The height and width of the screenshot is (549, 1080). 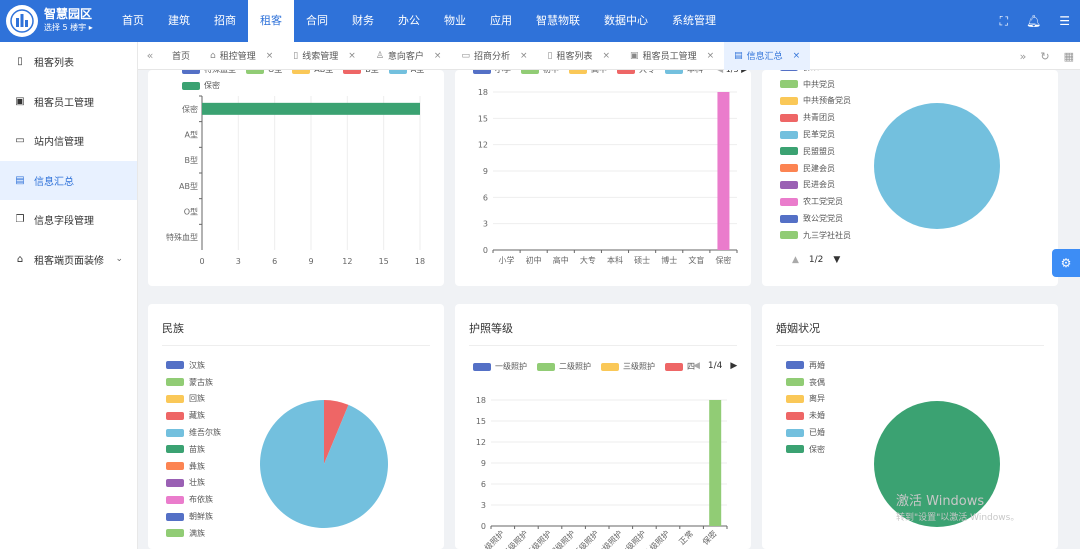 I want to click on nav-item-3: 租客, so click(x=271, y=21).